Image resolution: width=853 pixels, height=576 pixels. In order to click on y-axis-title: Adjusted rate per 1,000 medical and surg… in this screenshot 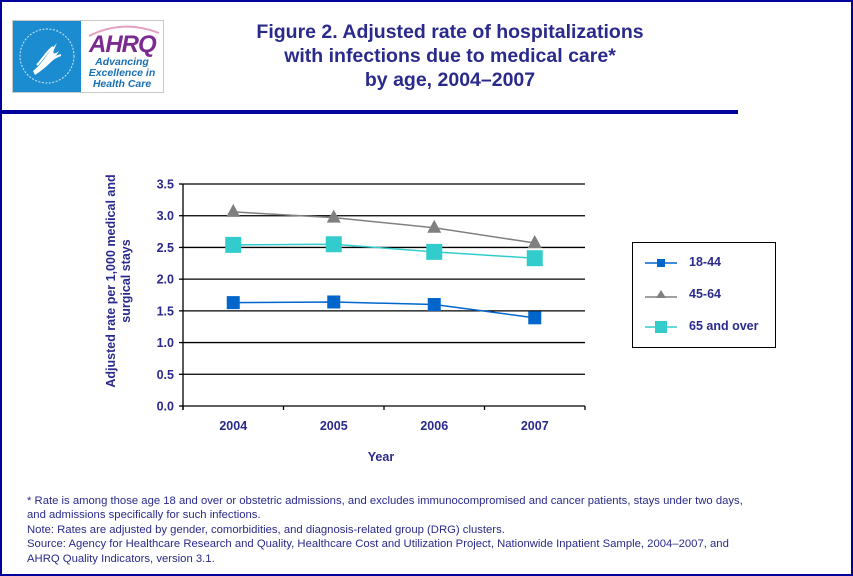, I will do `click(118, 280)`.